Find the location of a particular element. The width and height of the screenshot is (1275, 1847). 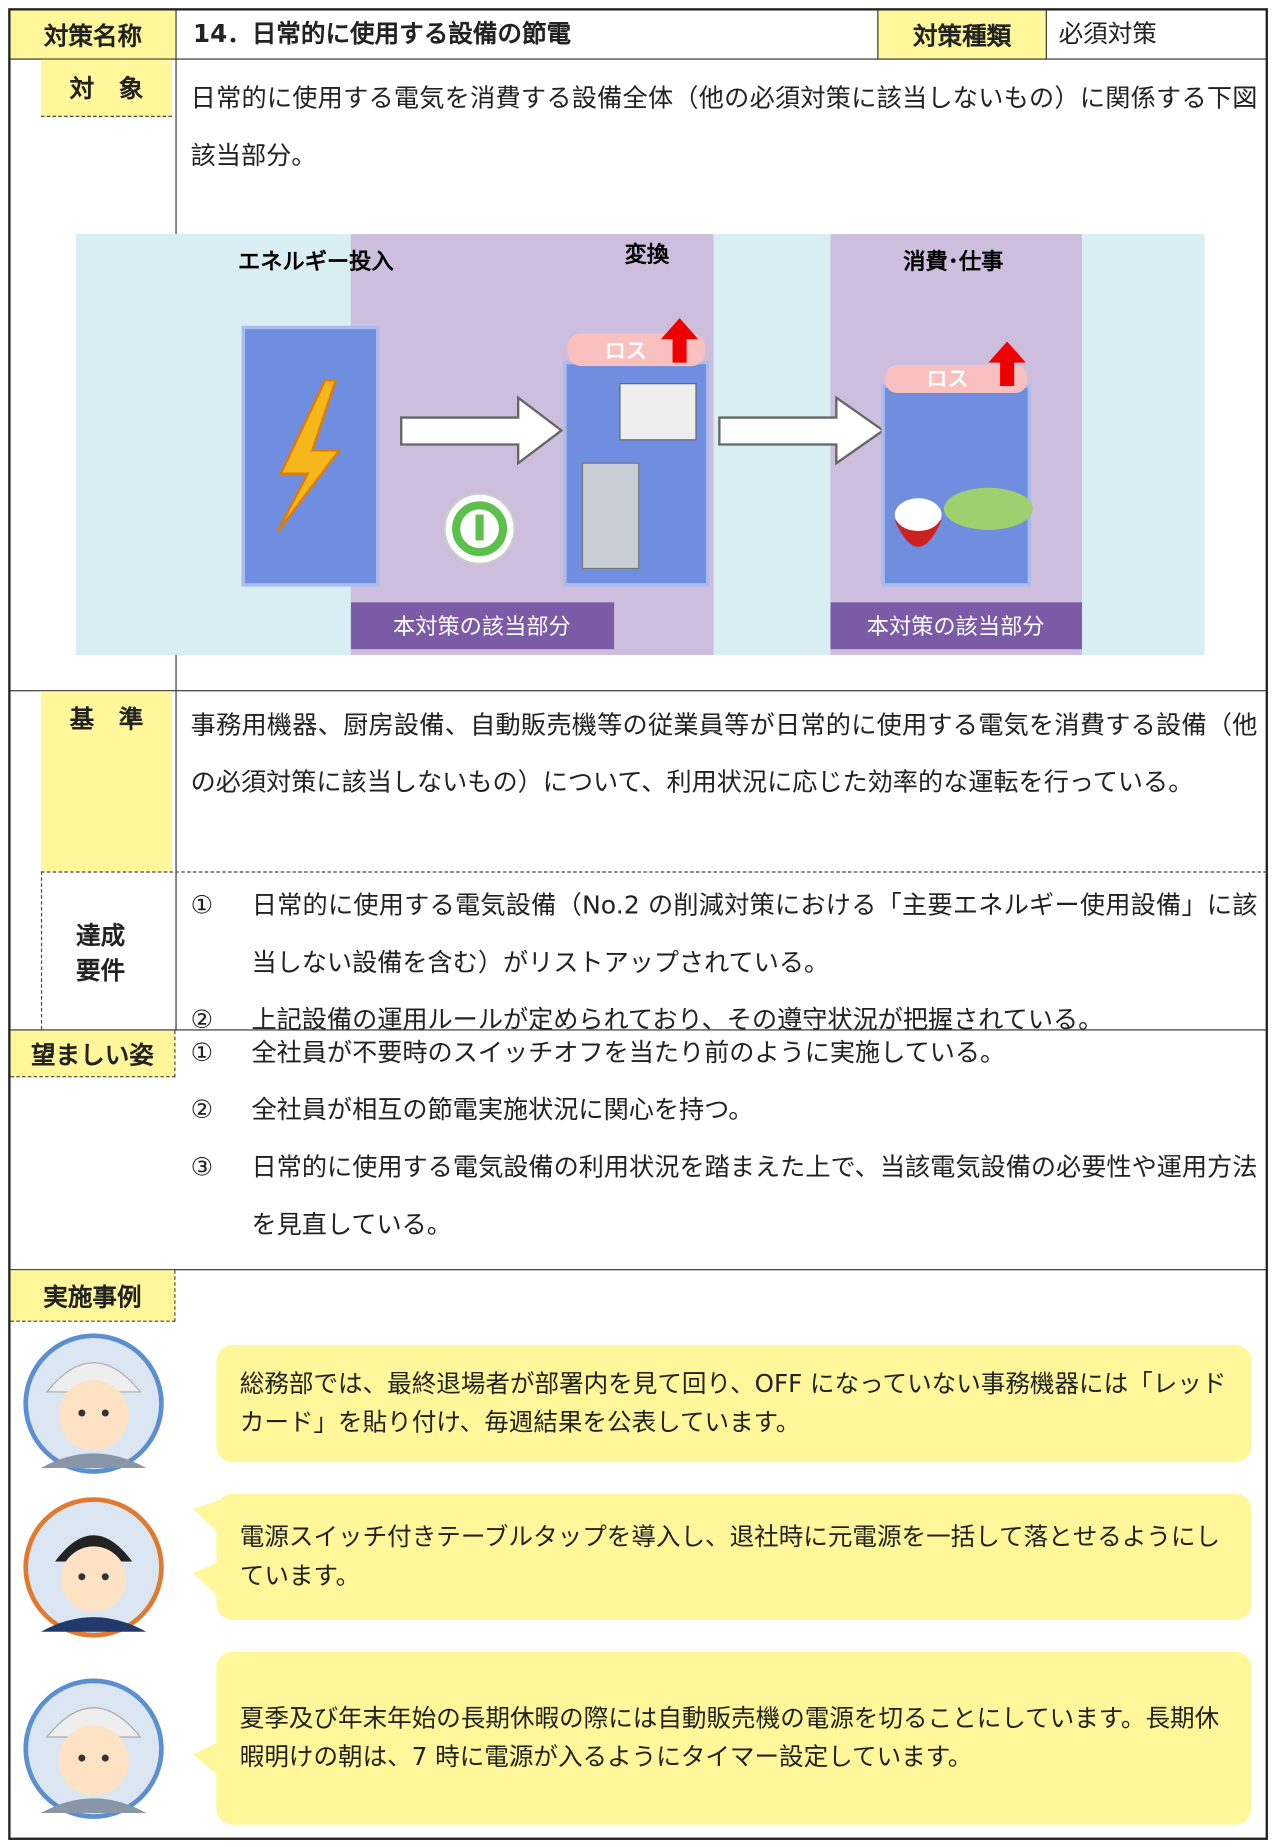

requirements-label: 達成要件 is located at coordinates (101, 953).